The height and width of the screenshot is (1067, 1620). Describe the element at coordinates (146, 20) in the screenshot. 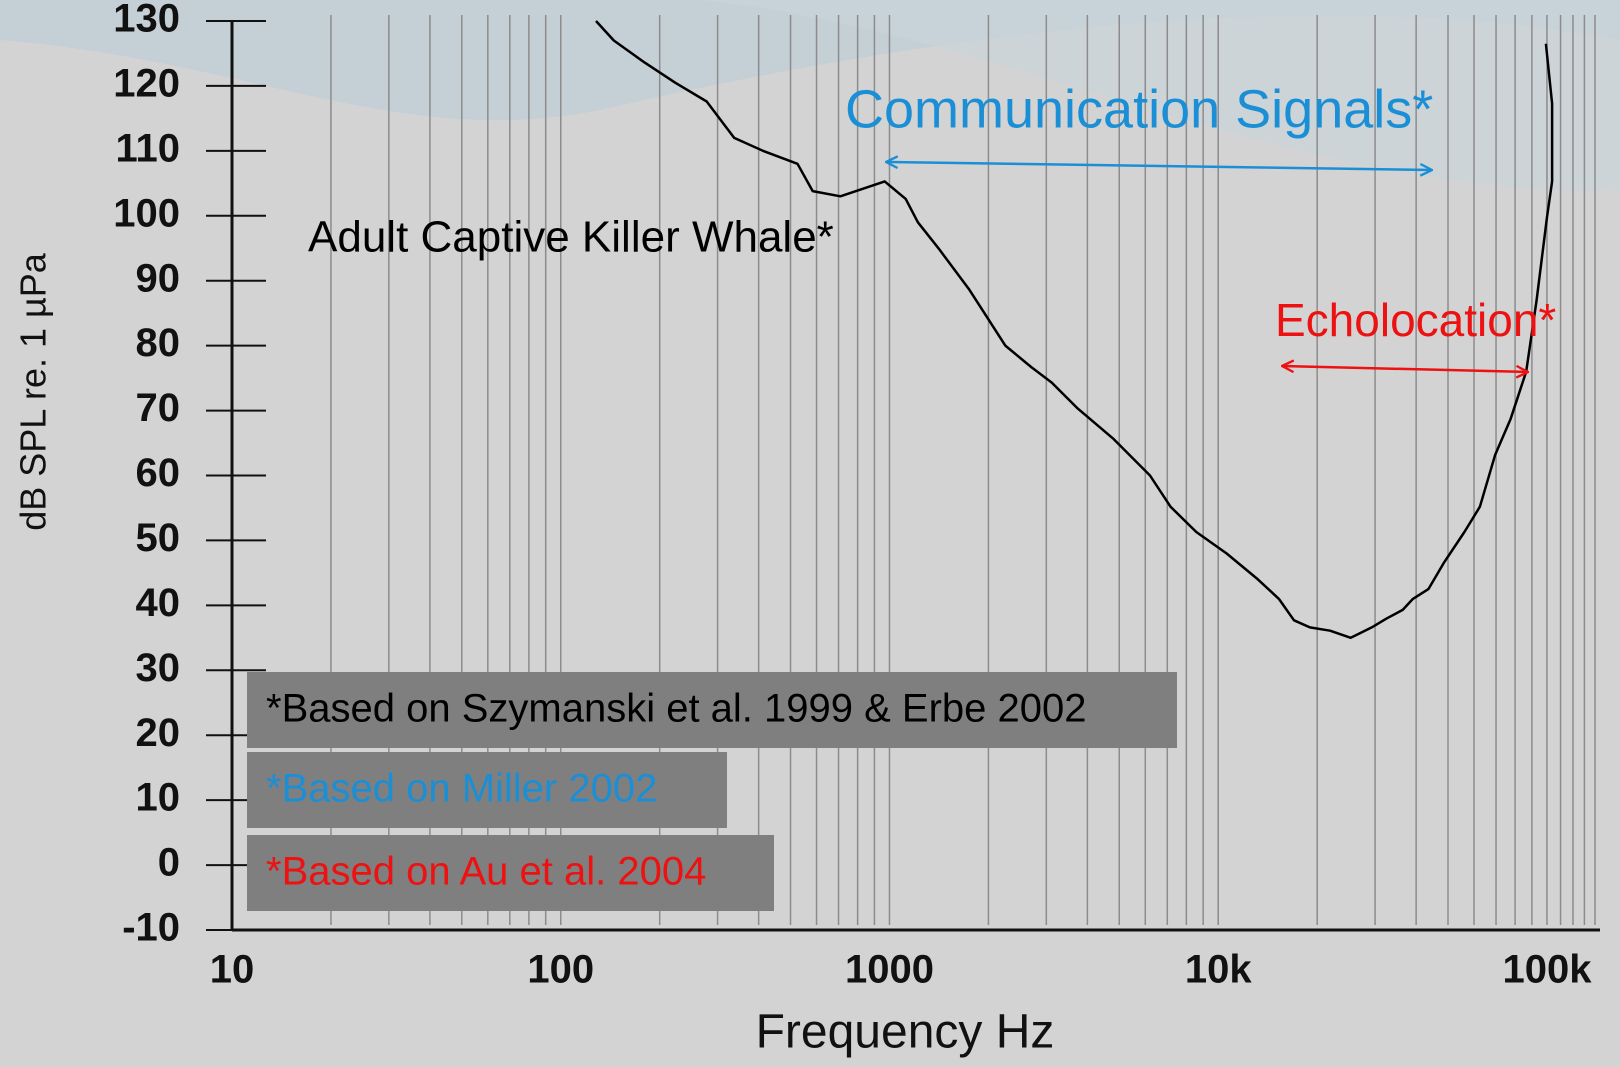

I see `y-tick-label: 130` at that location.